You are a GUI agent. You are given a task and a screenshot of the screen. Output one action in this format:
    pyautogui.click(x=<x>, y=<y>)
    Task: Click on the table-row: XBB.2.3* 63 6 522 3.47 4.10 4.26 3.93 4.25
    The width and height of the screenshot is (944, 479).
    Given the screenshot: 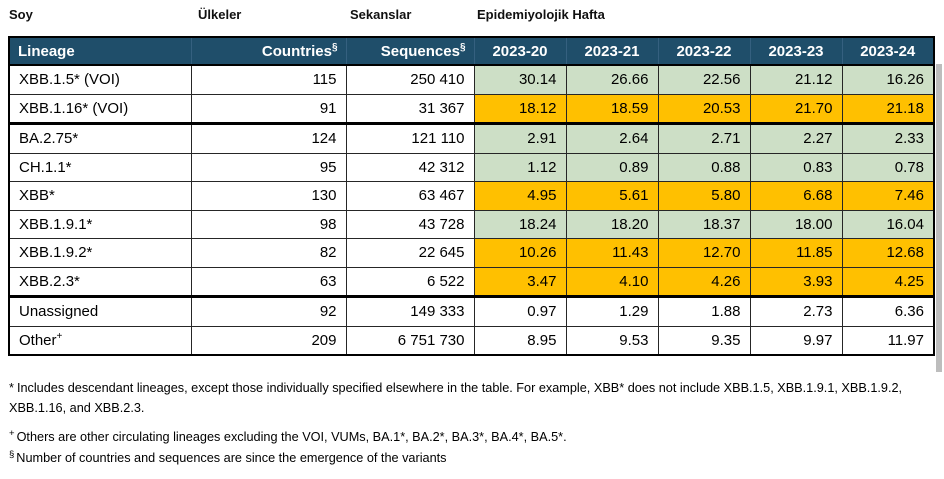 What is the action you would take?
    pyautogui.click(x=471, y=282)
    